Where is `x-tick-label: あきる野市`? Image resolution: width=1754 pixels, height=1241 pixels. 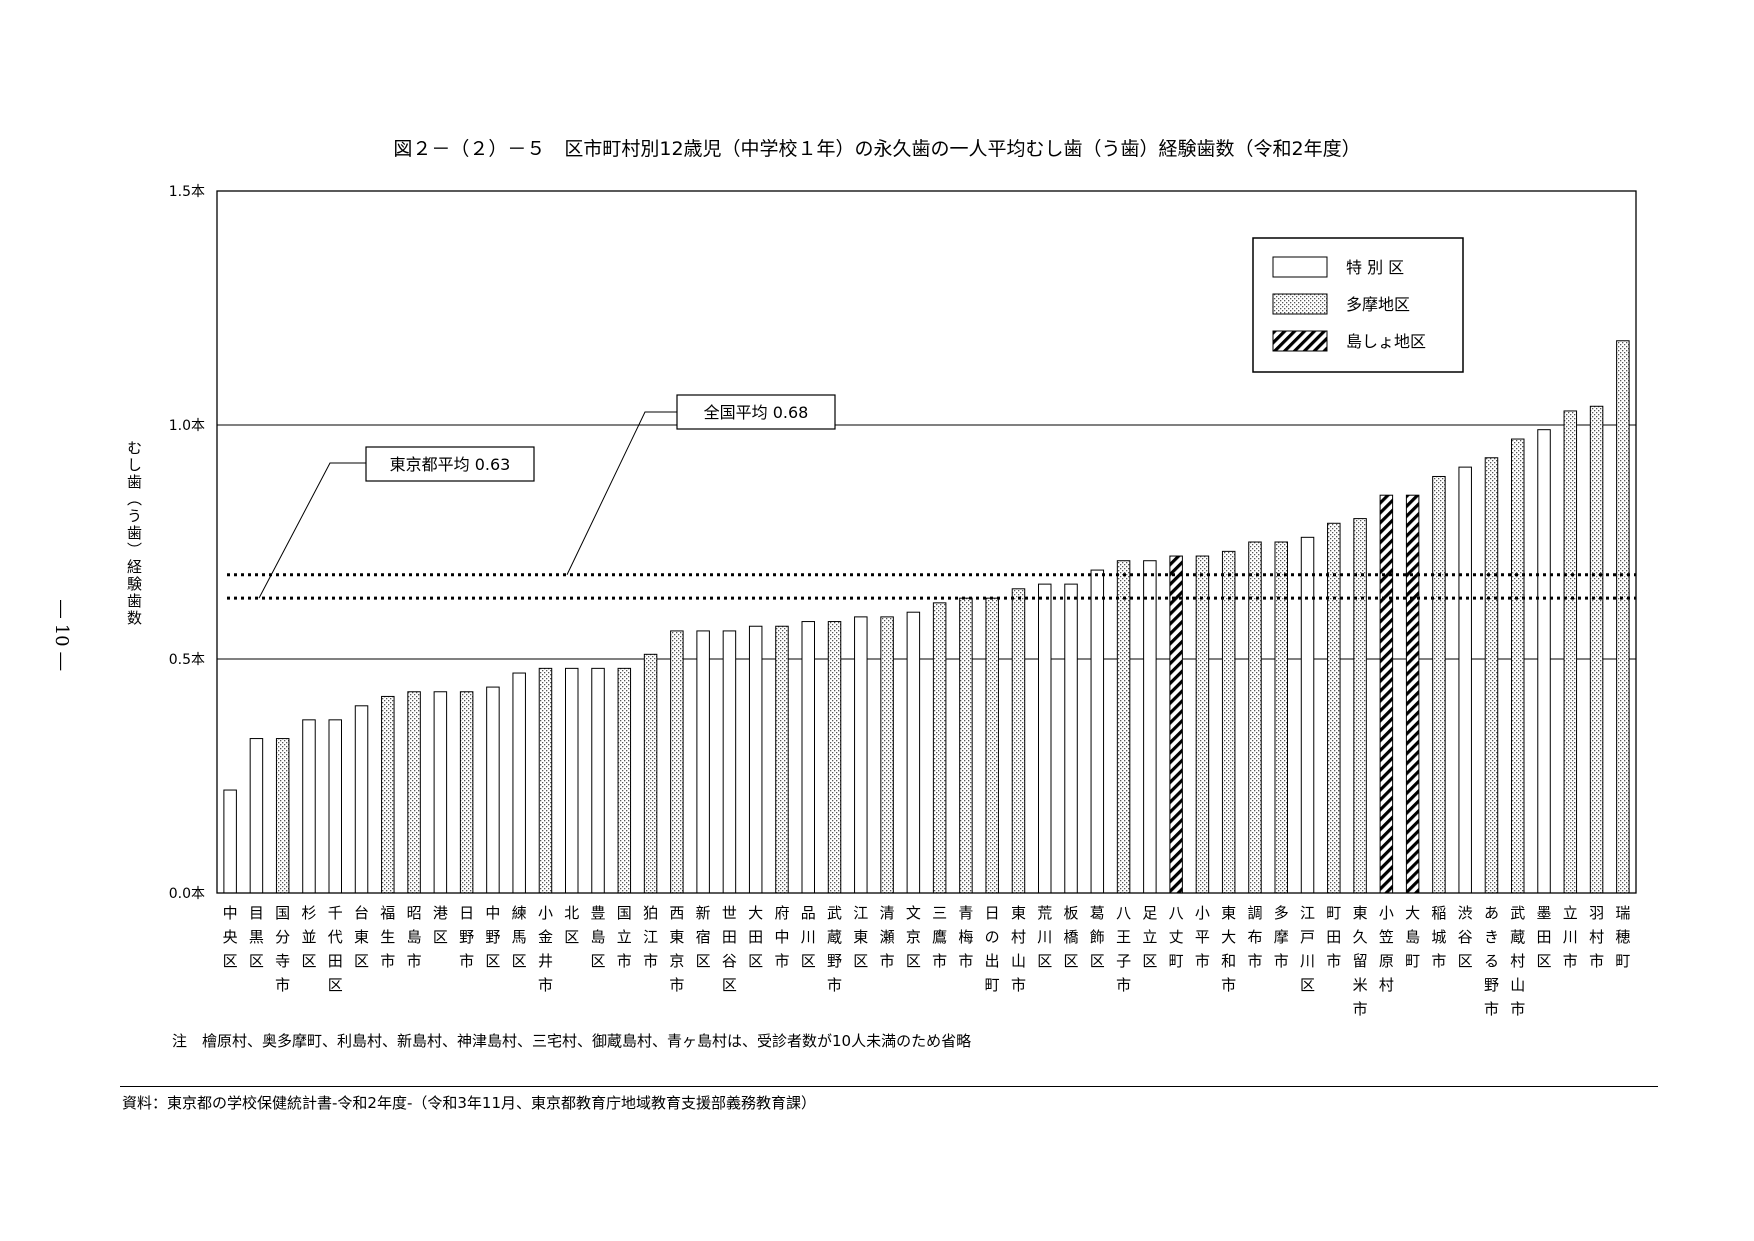
x-tick-label: あきる野市 is located at coordinates (1491, 961).